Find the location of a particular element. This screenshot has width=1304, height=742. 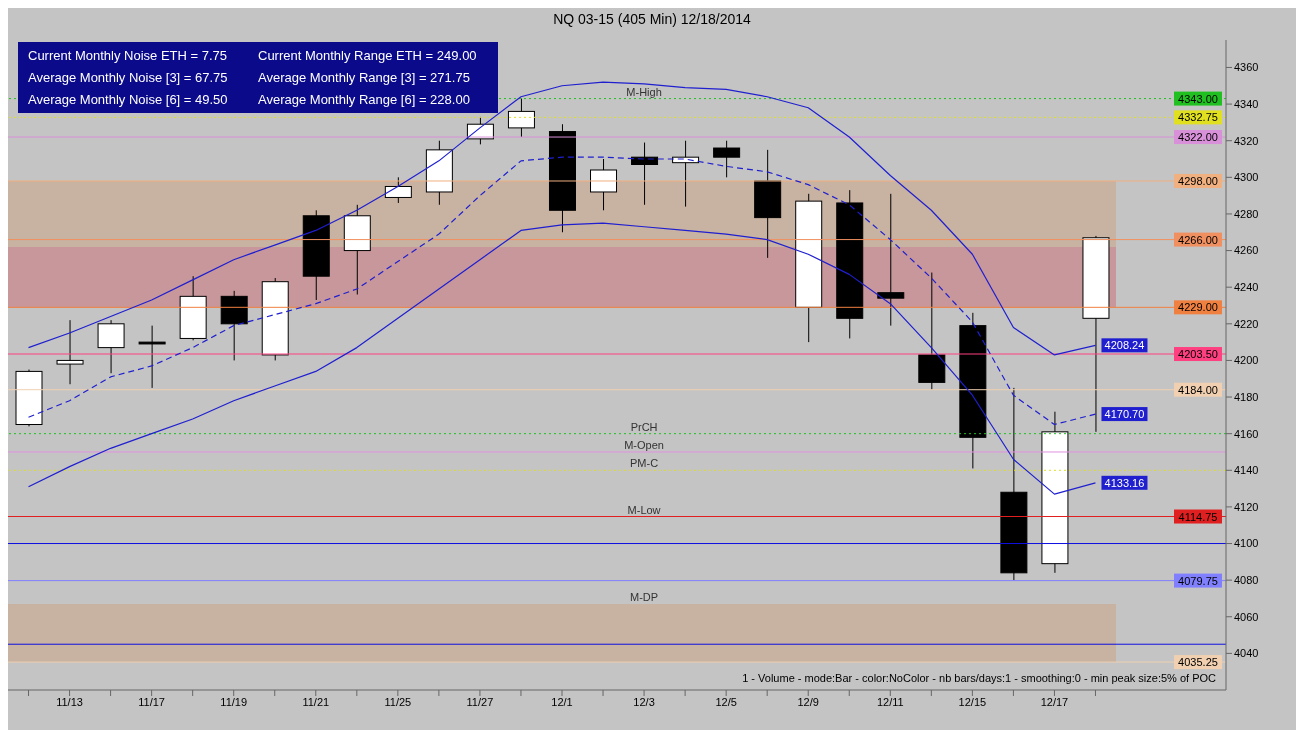

x-tick-label: 12/3 is located at coordinates (644, 701).